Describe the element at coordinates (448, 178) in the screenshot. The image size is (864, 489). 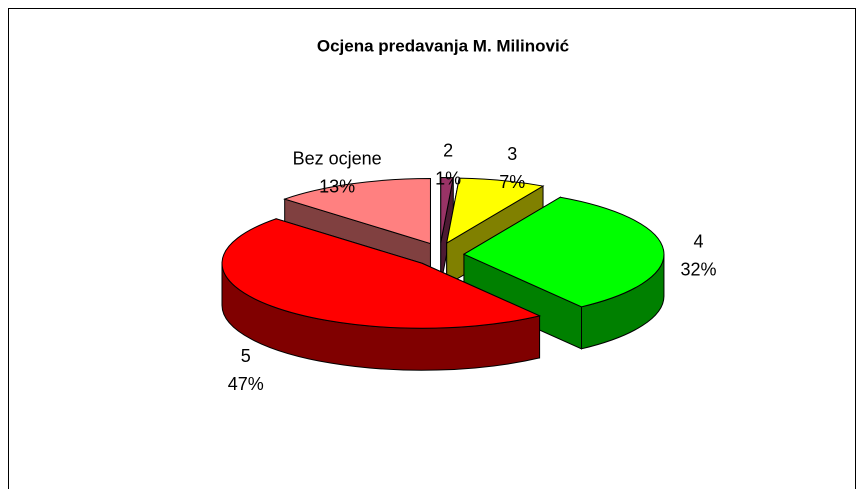
I see `value-label: 1%` at that location.